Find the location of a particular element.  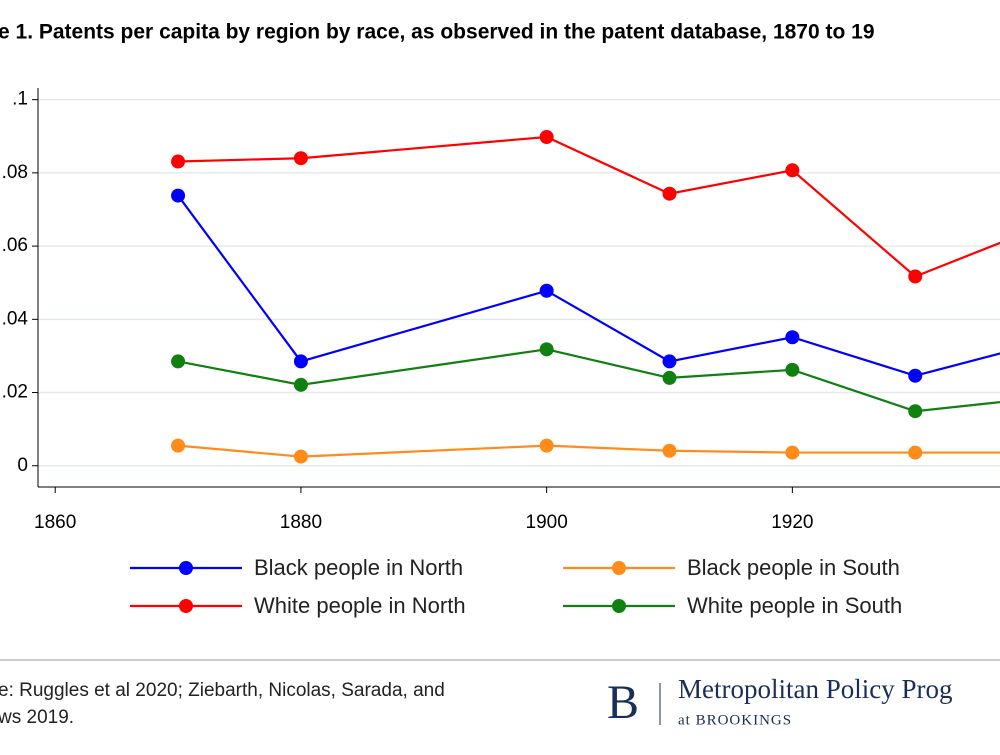

y-tick-label: .08 is located at coordinates (15, 172).